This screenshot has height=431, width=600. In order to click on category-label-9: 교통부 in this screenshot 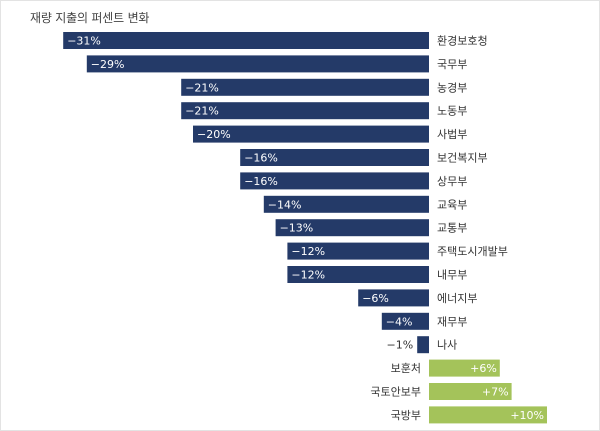, I will do `click(452, 228)`.